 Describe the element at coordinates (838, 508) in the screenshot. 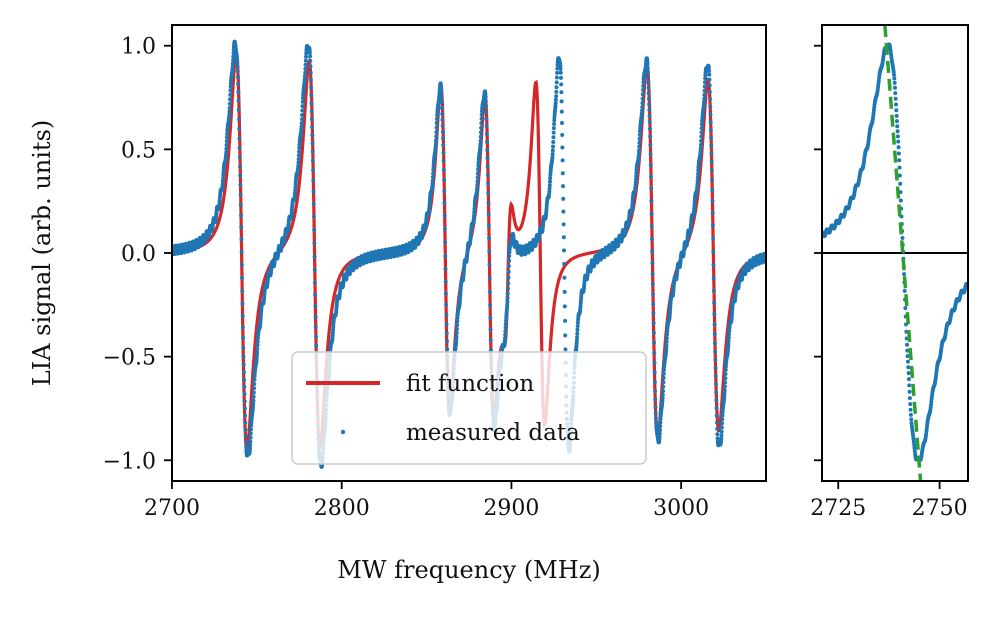

I see `x-tick-label: 2725` at that location.